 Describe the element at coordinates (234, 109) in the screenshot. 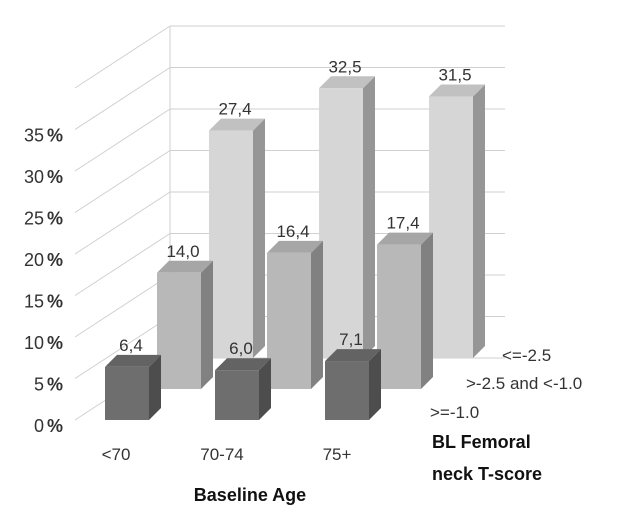

I see `data-label: 27,4` at that location.